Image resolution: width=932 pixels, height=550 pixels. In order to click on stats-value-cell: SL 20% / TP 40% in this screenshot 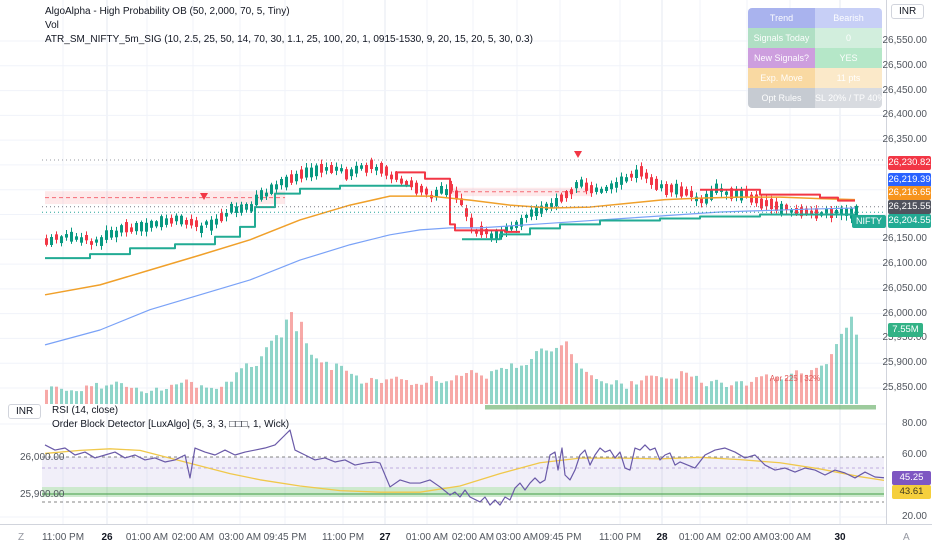, I will do `click(848, 98)`.